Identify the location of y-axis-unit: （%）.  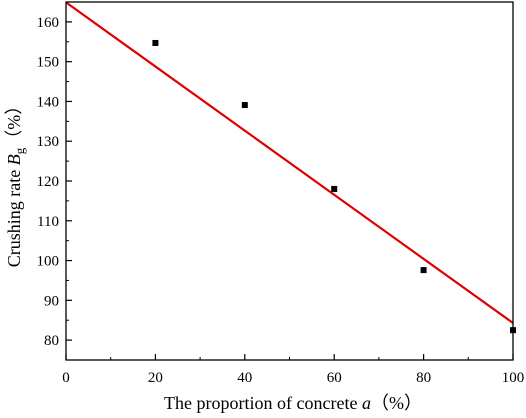
(14, 122).